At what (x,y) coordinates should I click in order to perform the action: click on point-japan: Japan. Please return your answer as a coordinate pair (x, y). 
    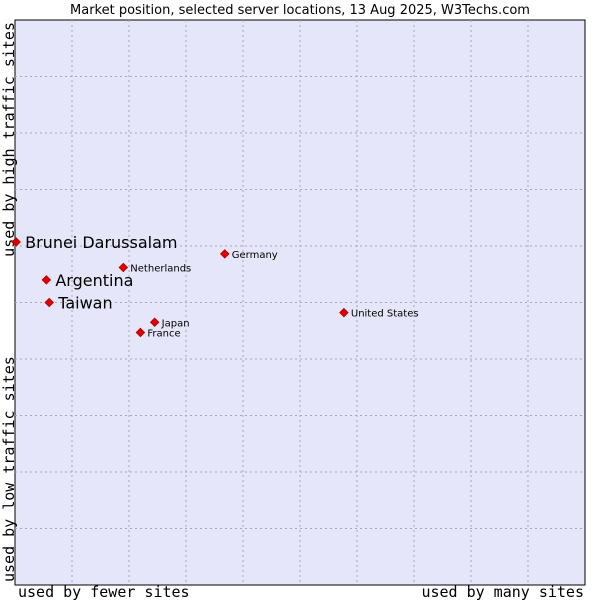
    Looking at the image, I should click on (169, 323).